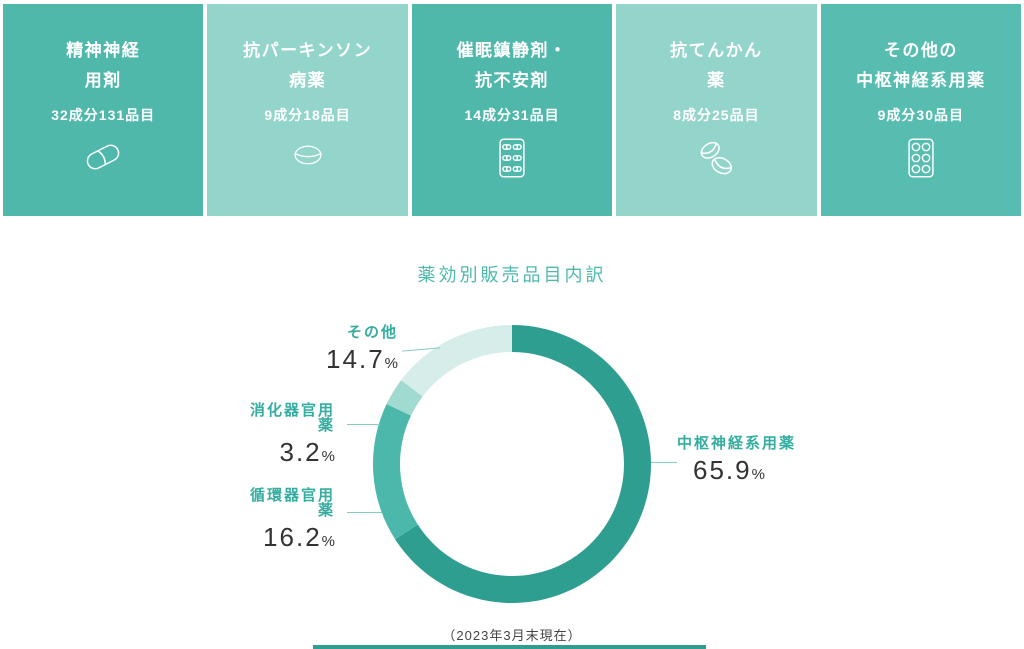 This screenshot has width=1024, height=649. I want to click on bottom-accent-bar, so click(509, 647).